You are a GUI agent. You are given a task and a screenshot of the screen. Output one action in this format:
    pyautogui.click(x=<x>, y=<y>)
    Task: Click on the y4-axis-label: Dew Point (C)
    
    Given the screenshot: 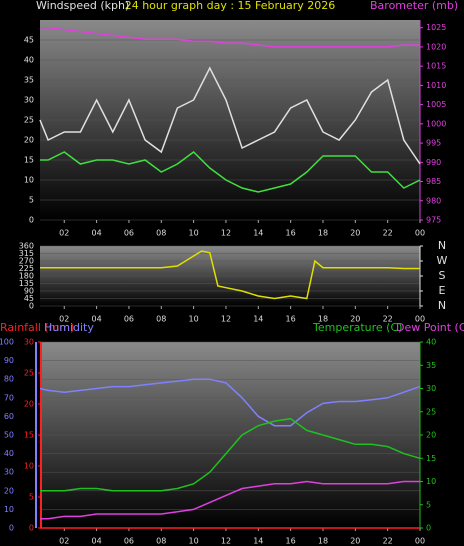 What is the action you would take?
    pyautogui.click(x=430, y=327)
    